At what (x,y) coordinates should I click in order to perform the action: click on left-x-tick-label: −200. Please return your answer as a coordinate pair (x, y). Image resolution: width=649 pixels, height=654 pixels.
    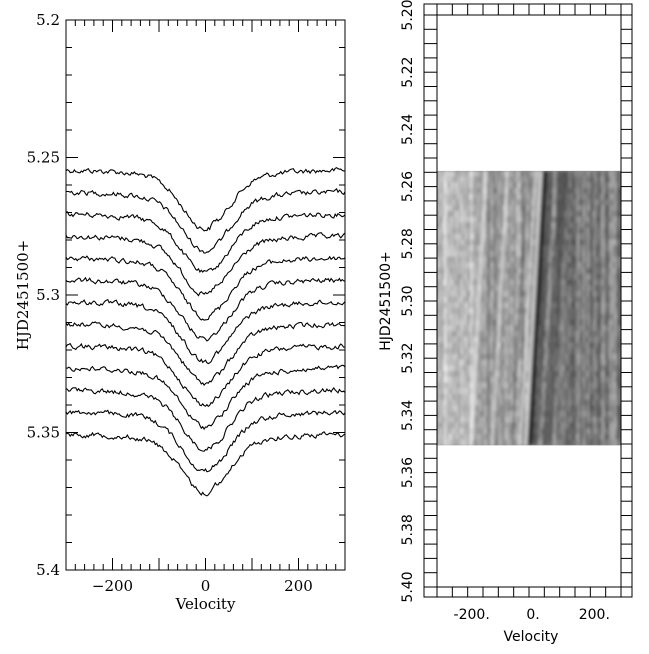
    Looking at the image, I should click on (112, 586).